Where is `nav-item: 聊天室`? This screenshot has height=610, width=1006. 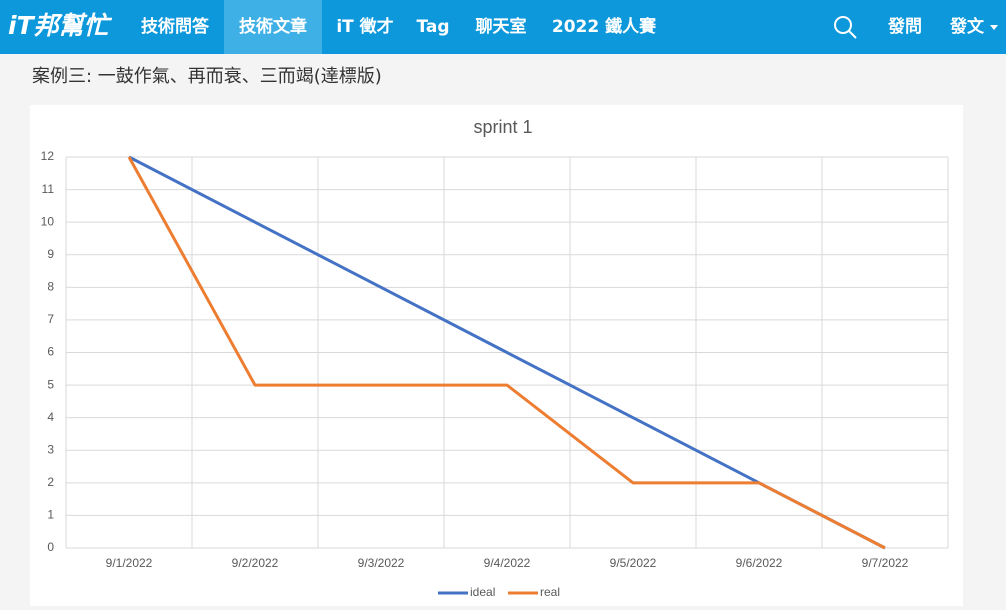 nav-item: 聊天室 is located at coordinates (501, 27).